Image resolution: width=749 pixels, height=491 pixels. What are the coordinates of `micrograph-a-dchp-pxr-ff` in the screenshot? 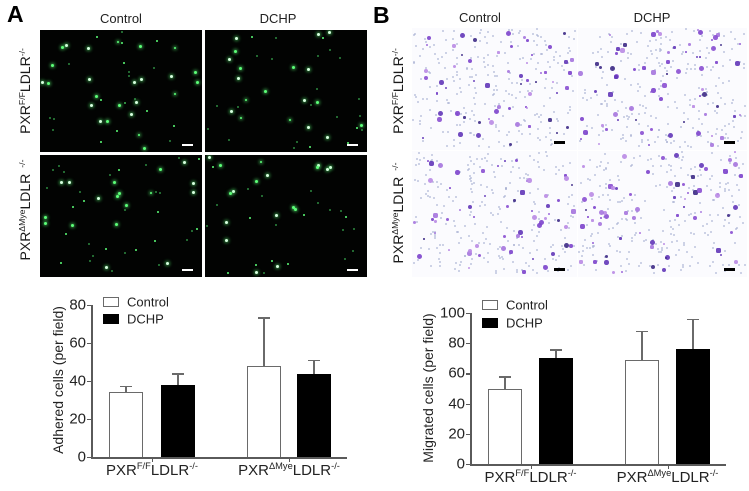 It's located at (286, 91).